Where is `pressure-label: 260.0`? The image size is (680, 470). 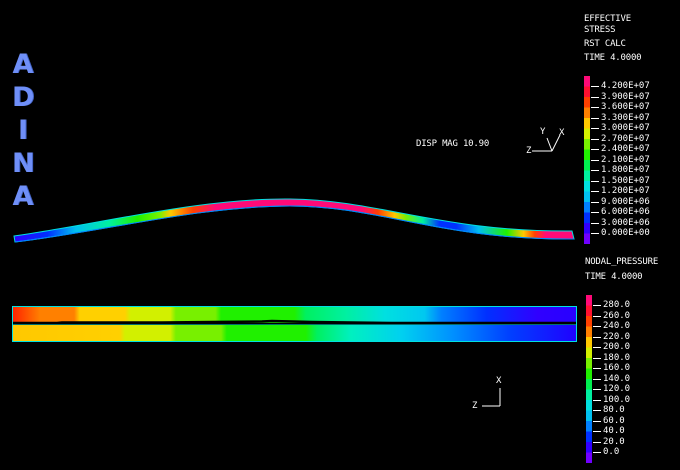
pressure-label: 260.0 is located at coordinates (617, 315).